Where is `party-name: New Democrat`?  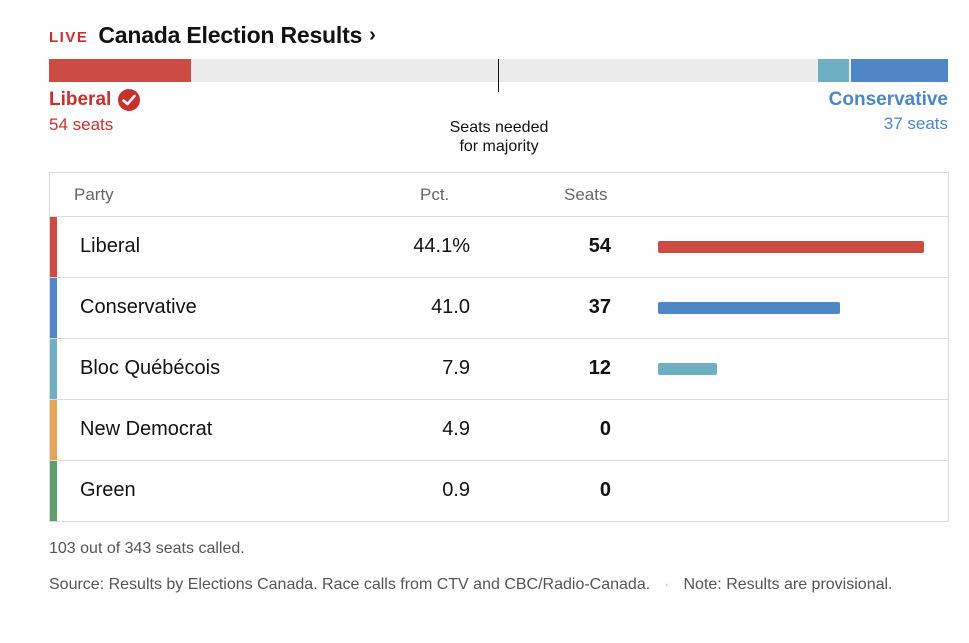 party-name: New Democrat is located at coordinates (146, 429).